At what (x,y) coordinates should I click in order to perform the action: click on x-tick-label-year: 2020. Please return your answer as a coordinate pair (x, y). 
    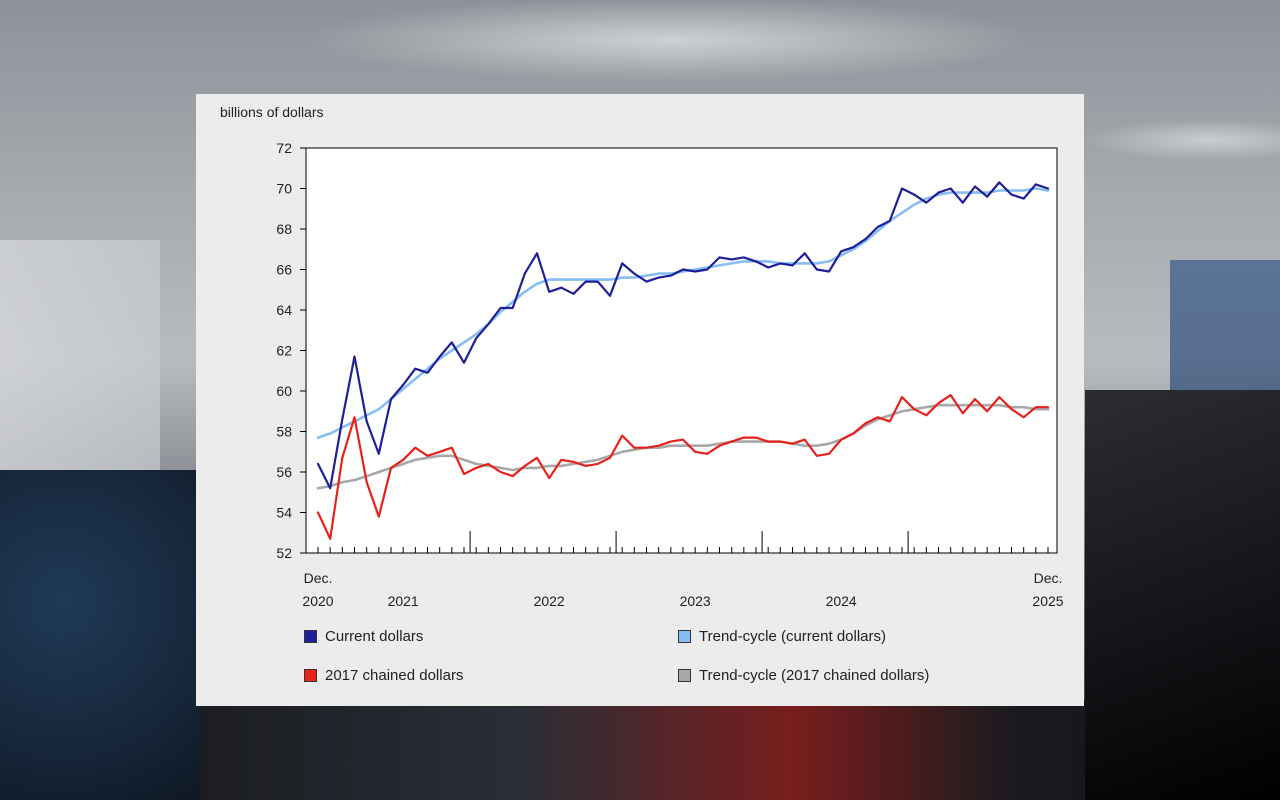
    Looking at the image, I should click on (317, 601).